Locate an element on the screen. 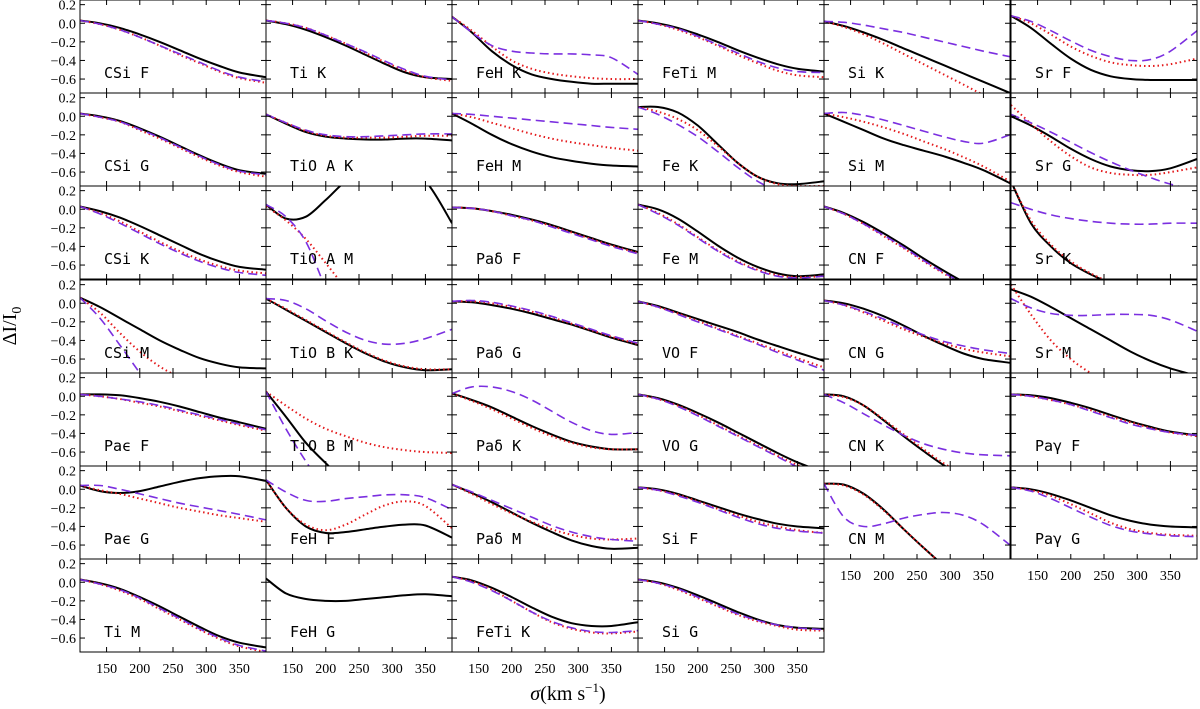 The width and height of the screenshot is (1200, 709). panel-20: TiO B K is located at coordinates (359, 326).